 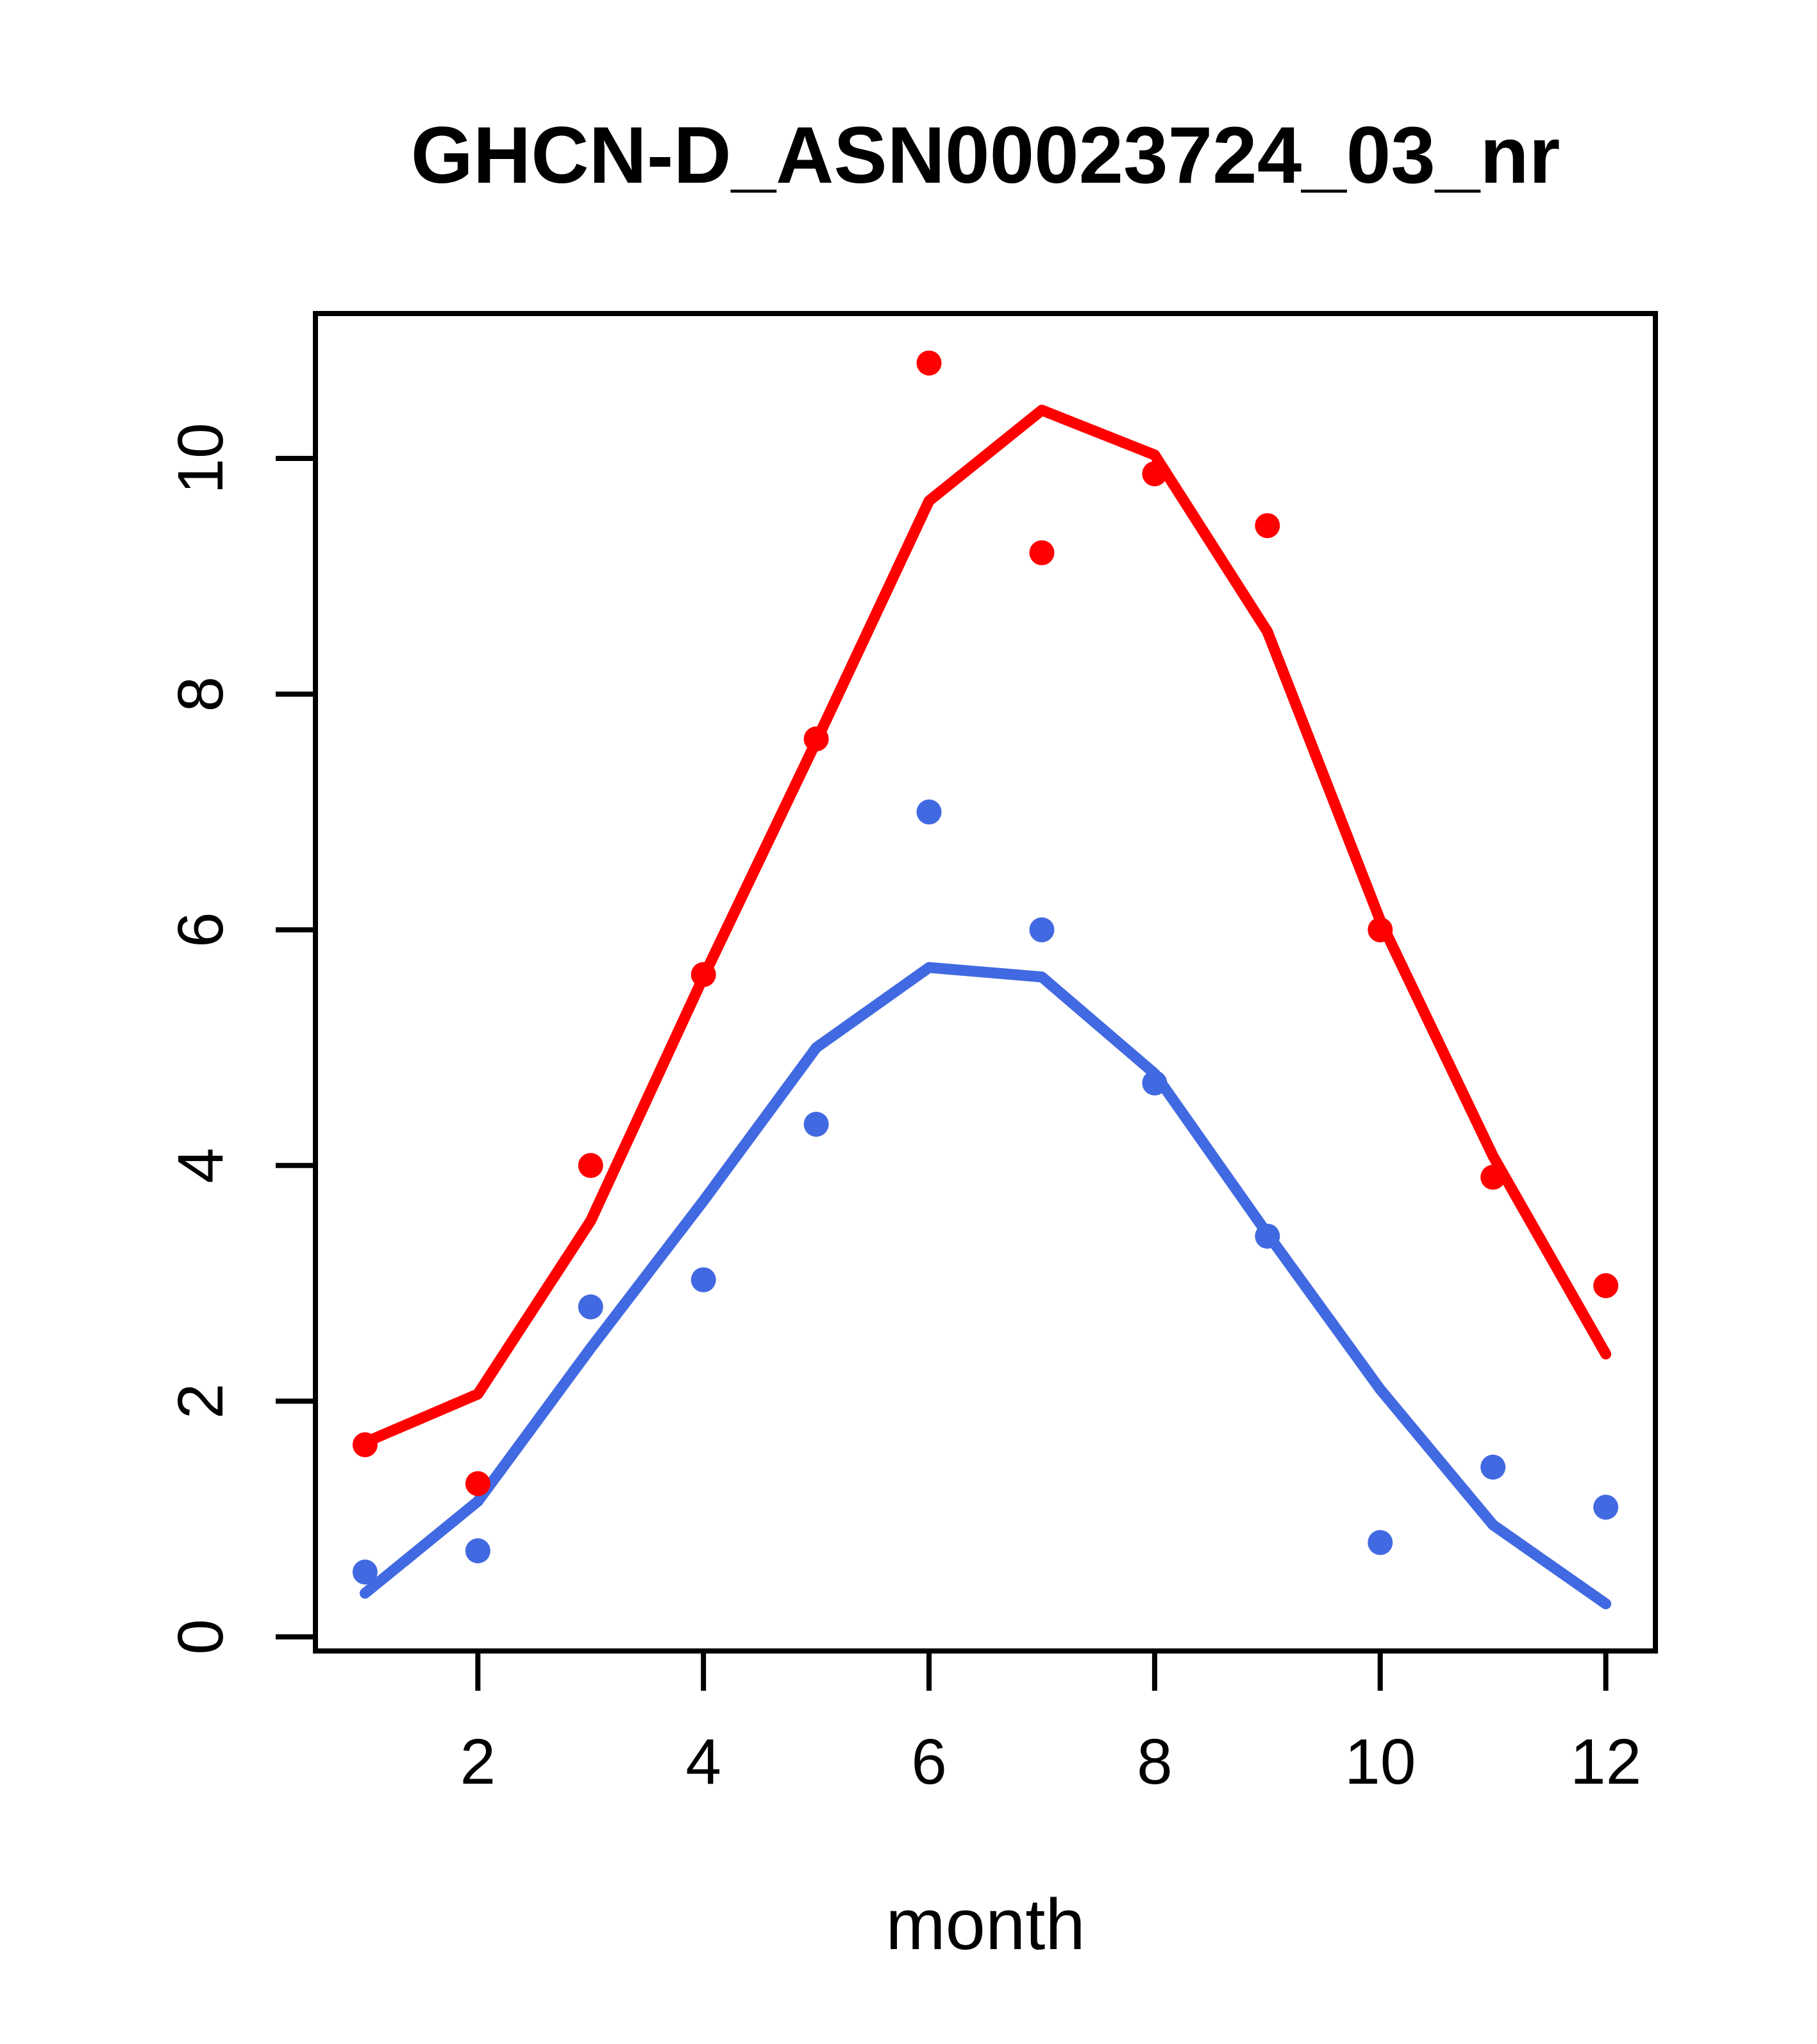 I want to click on chart-title: GHCN-D_ASN00023724_03_nr, so click(x=986, y=155).